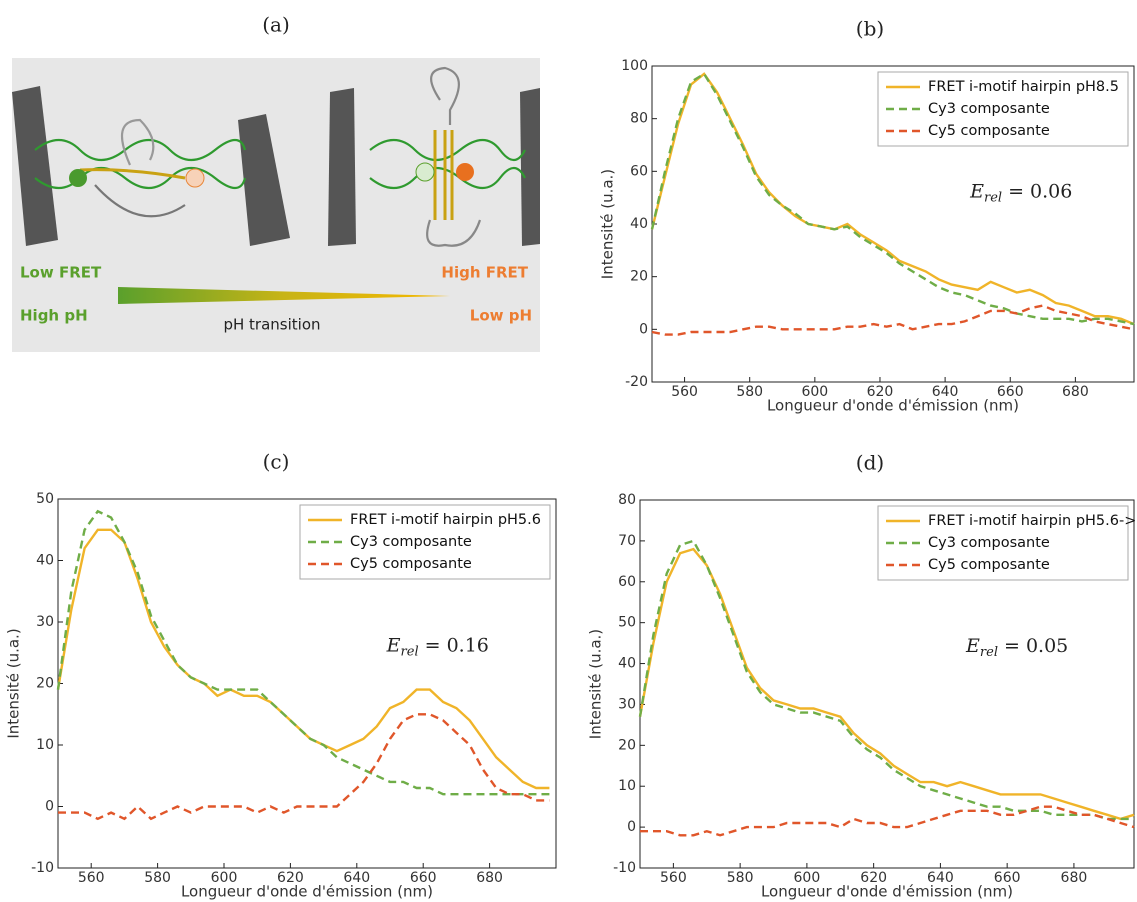 The image size is (1137, 902). Describe the element at coordinates (1032, 521) in the screenshot. I see `legend-label: FRET i-motif hairpin pH5.6->7.8` at that location.